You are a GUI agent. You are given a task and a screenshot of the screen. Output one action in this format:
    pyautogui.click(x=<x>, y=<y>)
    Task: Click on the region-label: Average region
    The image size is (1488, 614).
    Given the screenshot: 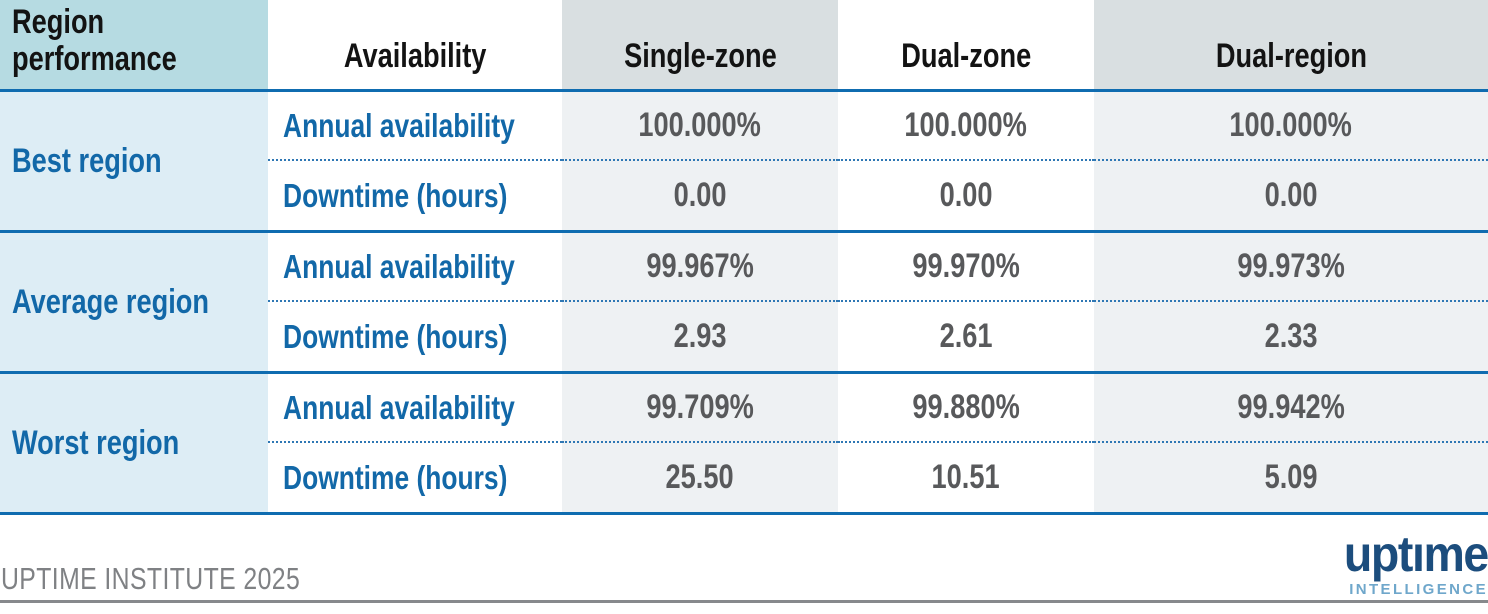 What is the action you would take?
    pyautogui.click(x=111, y=301)
    